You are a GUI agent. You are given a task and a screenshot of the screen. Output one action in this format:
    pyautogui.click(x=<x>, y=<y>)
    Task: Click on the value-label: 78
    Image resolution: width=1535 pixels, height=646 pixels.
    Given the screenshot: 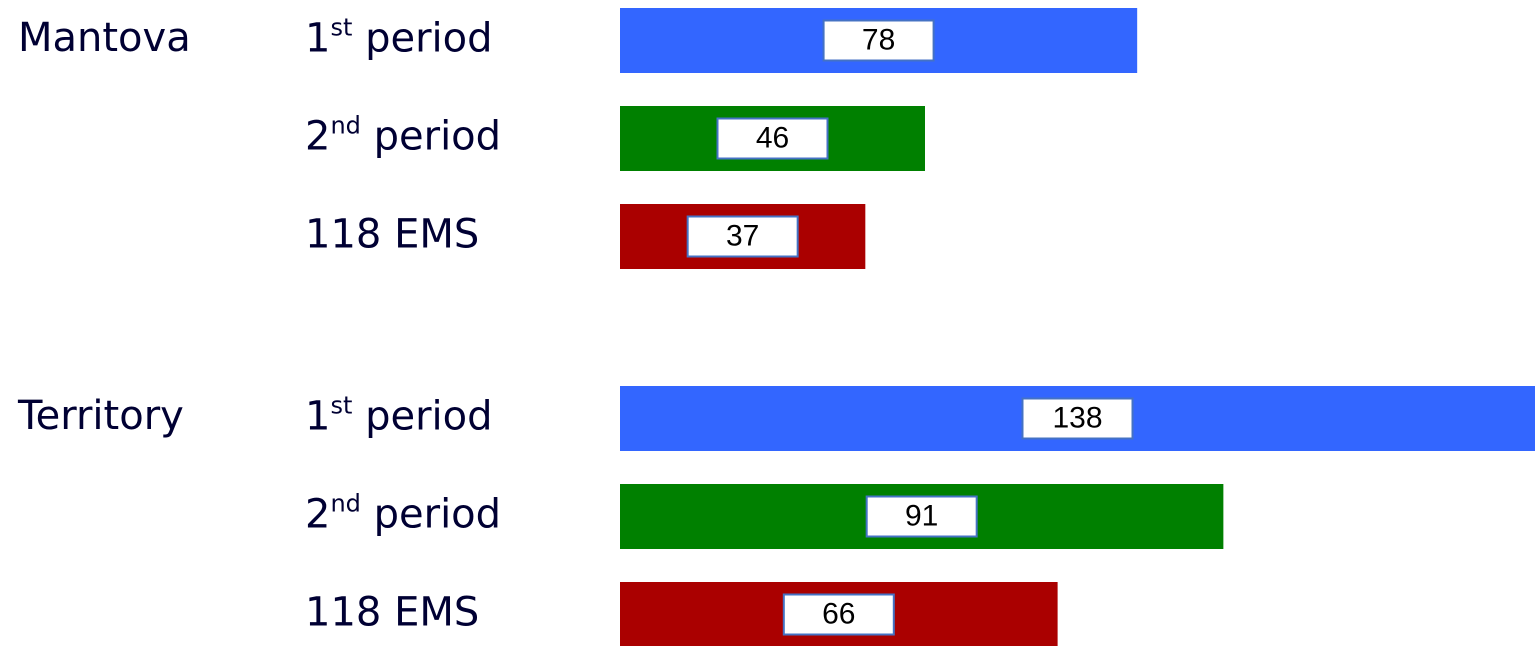 What is the action you would take?
    pyautogui.click(x=878, y=39)
    